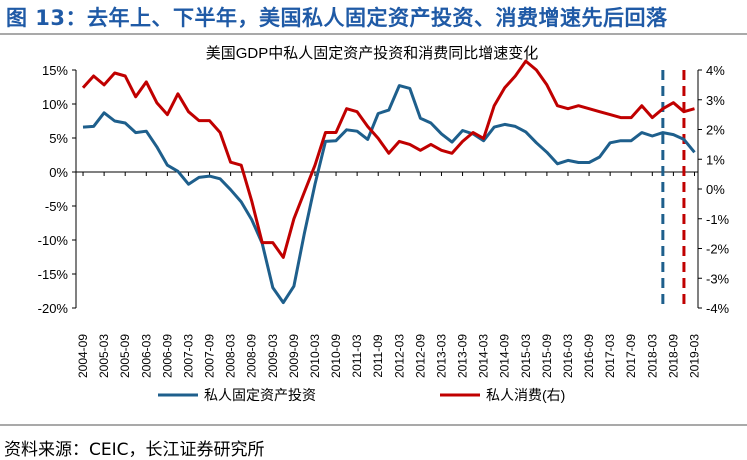 The height and width of the screenshot is (460, 747). What do you see at coordinates (125, 356) in the screenshot?
I see `x-tick-label: 2005-09` at bounding box center [125, 356].